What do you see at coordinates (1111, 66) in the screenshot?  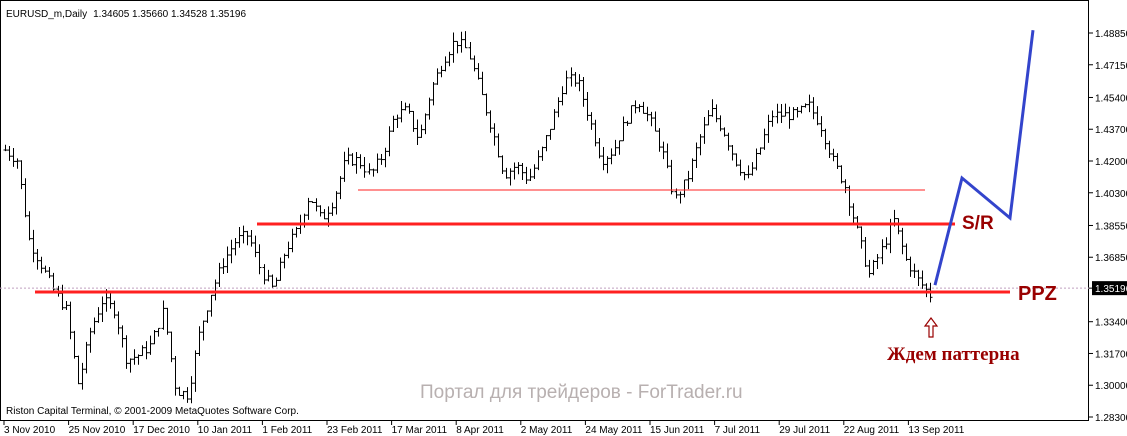 I see `y-tick-label: 1.47150` at bounding box center [1111, 66].